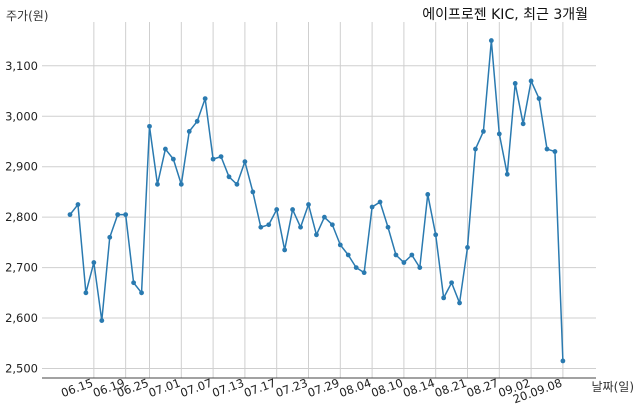 This screenshot has width=640, height=419. Describe the element at coordinates (21, 66) in the screenshot. I see `y-tick-label: 3,100` at that location.